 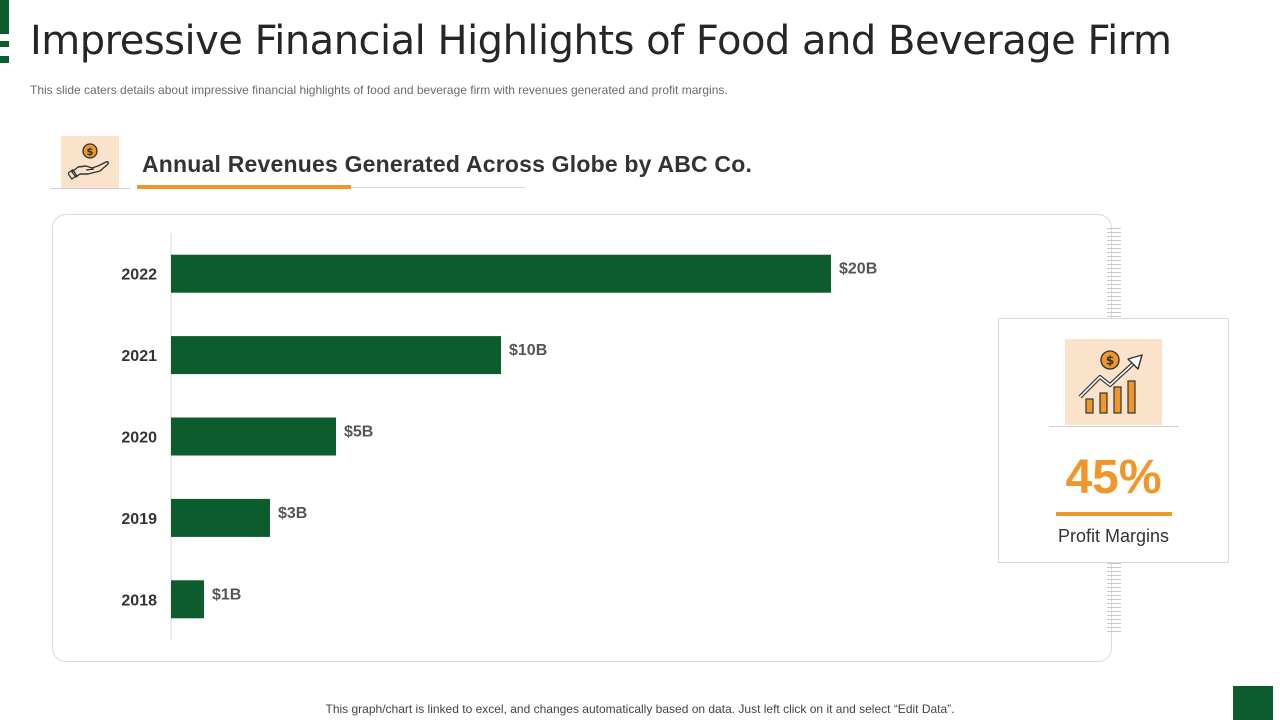 I want to click on kpi-icon-divider, so click(x=1114, y=426).